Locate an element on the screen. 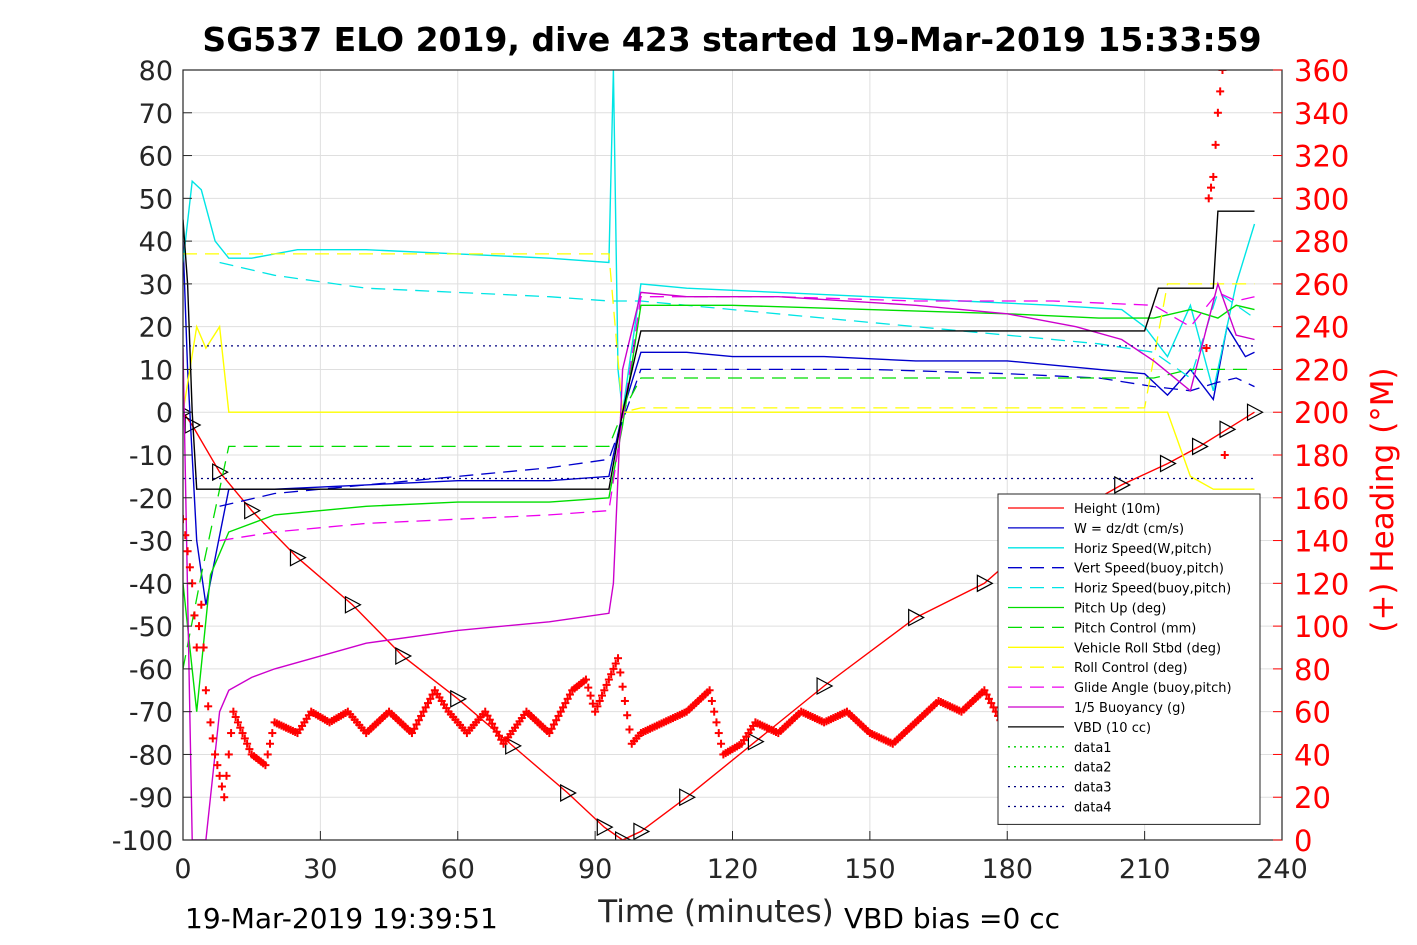 This screenshot has width=1417, height=945. legend-label-roll-control-deg: Roll Control (deg) is located at coordinates (1131, 668).